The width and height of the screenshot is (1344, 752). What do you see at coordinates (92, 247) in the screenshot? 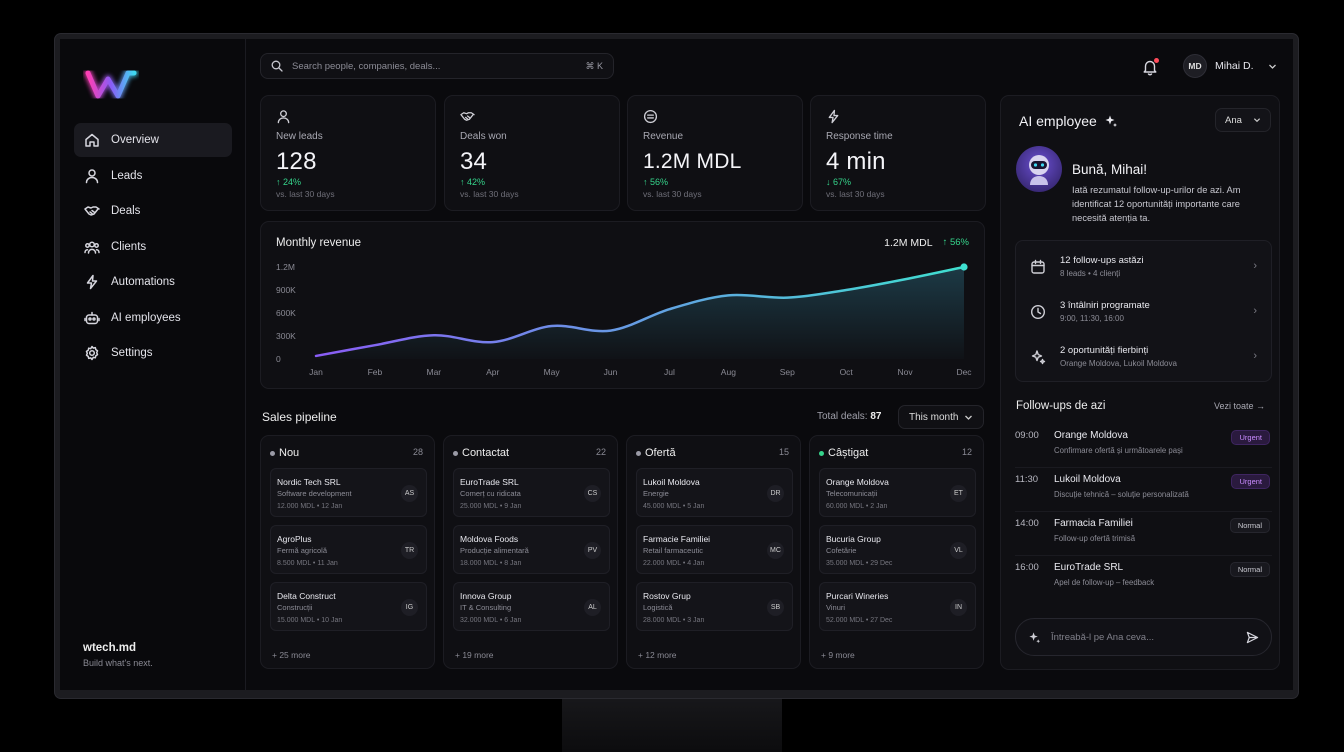
I see `users-icon` at bounding box center [92, 247].